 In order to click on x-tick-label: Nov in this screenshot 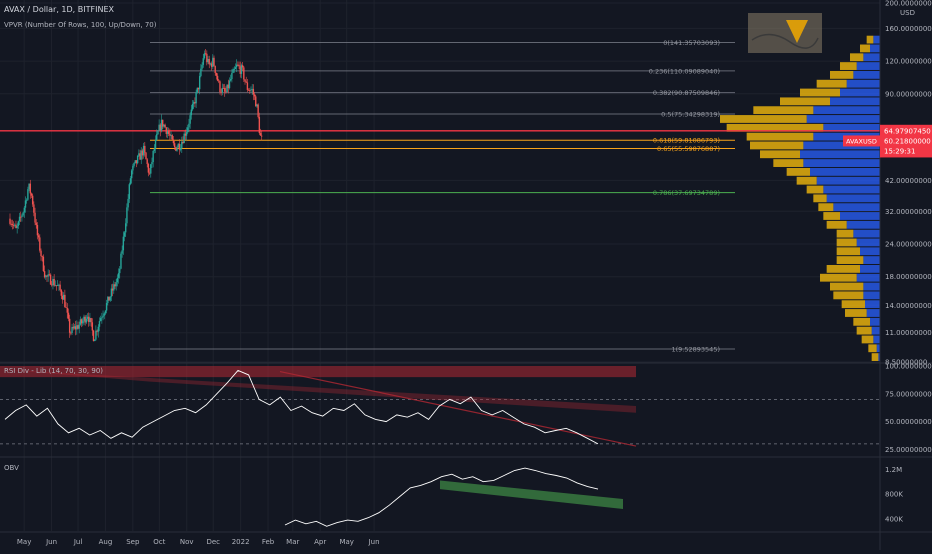, I will do `click(187, 542)`.